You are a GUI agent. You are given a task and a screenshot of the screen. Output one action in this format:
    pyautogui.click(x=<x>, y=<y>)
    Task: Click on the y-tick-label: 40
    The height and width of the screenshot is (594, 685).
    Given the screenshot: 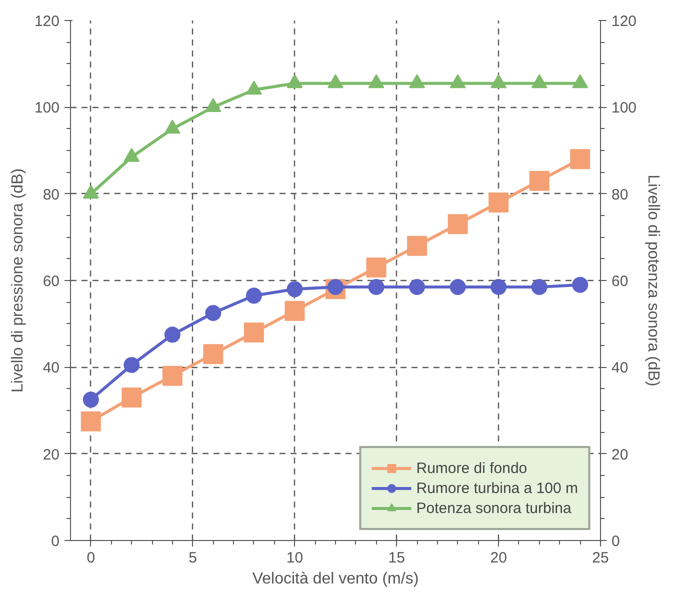 What is the action you would take?
    pyautogui.click(x=51, y=368)
    